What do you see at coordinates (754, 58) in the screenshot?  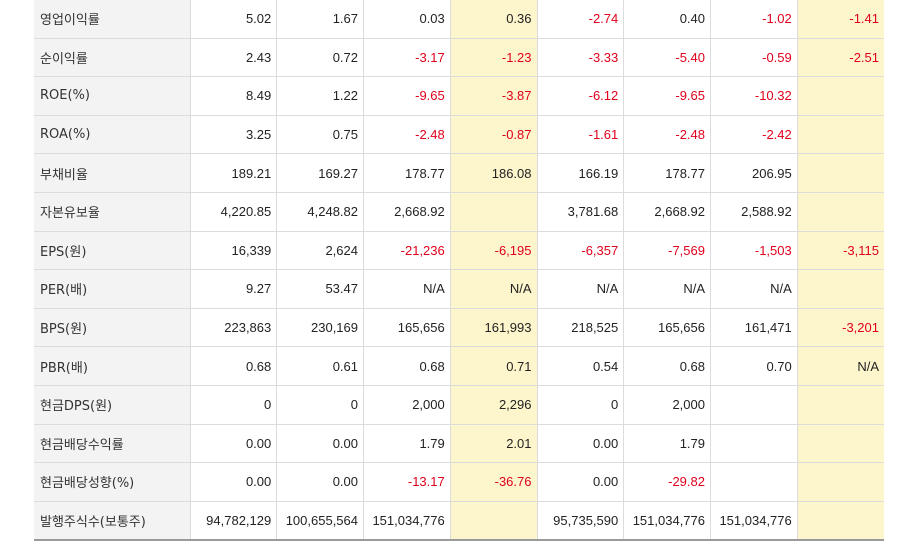 I see `value-cell: -0.59` at bounding box center [754, 58].